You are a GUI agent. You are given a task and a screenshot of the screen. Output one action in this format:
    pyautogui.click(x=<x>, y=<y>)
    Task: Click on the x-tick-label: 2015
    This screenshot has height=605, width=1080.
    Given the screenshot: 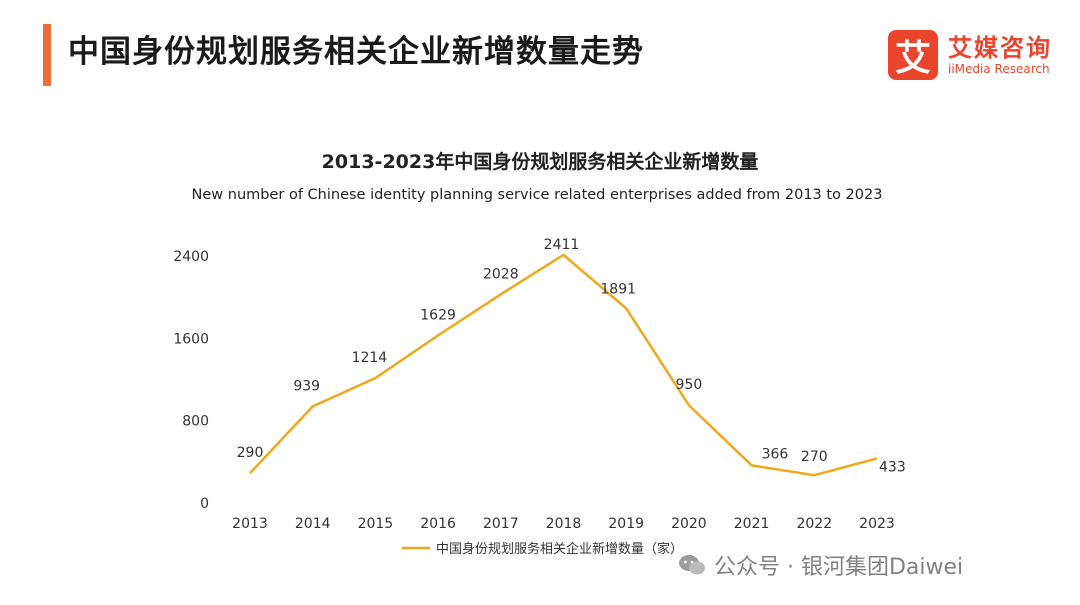 What is the action you would take?
    pyautogui.click(x=376, y=524)
    